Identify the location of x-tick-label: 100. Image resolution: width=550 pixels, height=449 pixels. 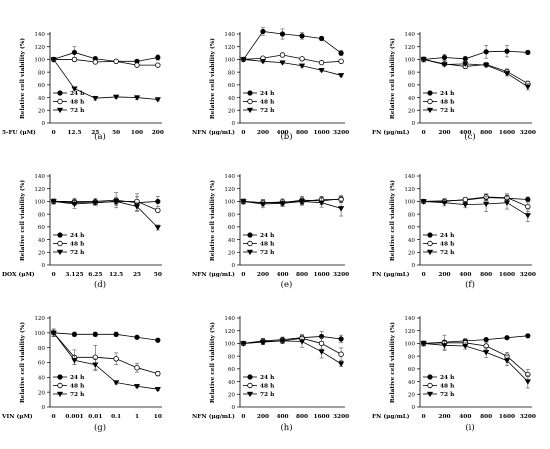
(137, 133).